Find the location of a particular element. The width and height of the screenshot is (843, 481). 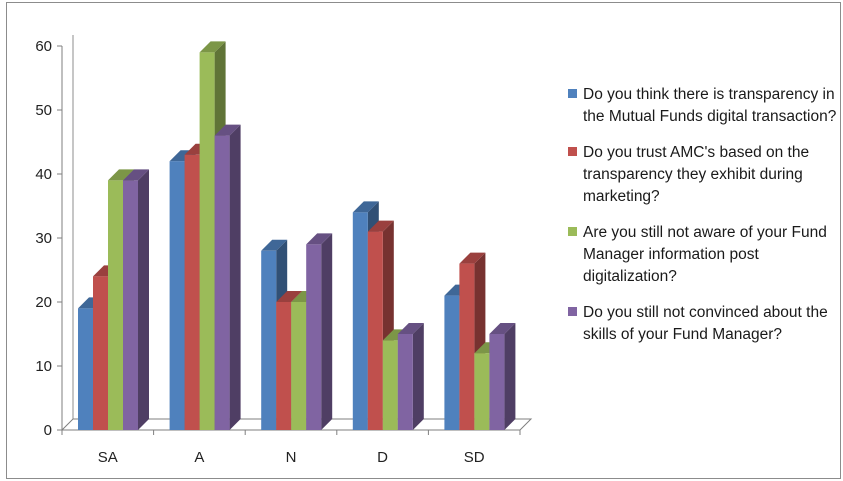

y-tick-label: 20 is located at coordinates (43, 302).